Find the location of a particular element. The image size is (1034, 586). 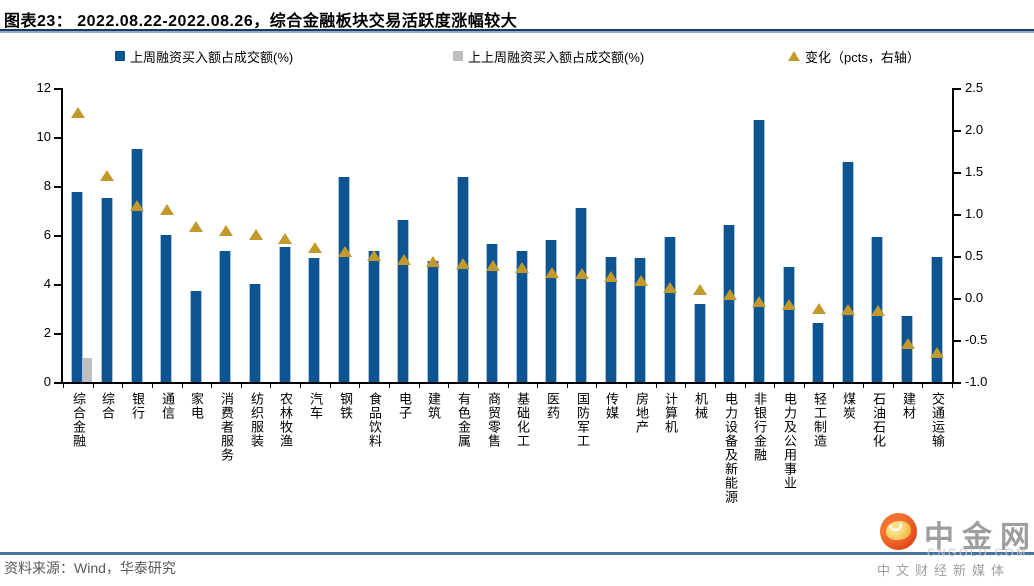

legend-item-change: 变化（pcts，右轴） is located at coordinates (854, 56).